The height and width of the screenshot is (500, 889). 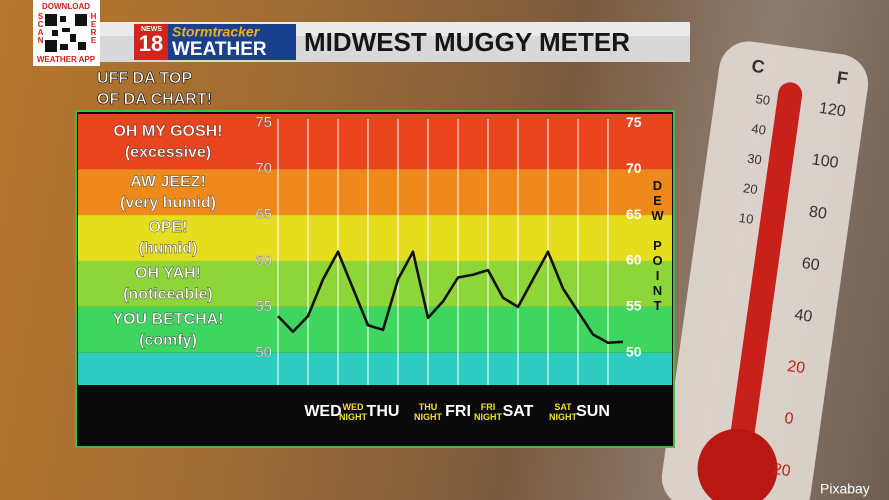 What do you see at coordinates (167, 227) in the screenshot?
I see `band-label: OPE!` at bounding box center [167, 227].